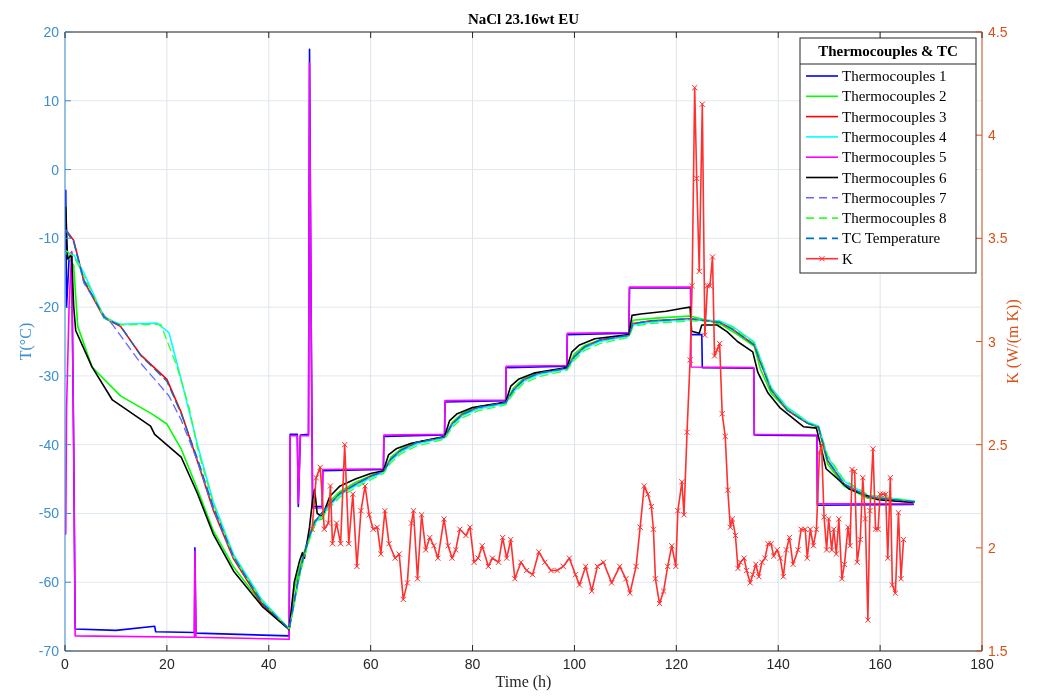 This screenshot has width=1040, height=699. Describe the element at coordinates (880, 664) in the screenshot. I see `x-tick-label: 160` at that location.